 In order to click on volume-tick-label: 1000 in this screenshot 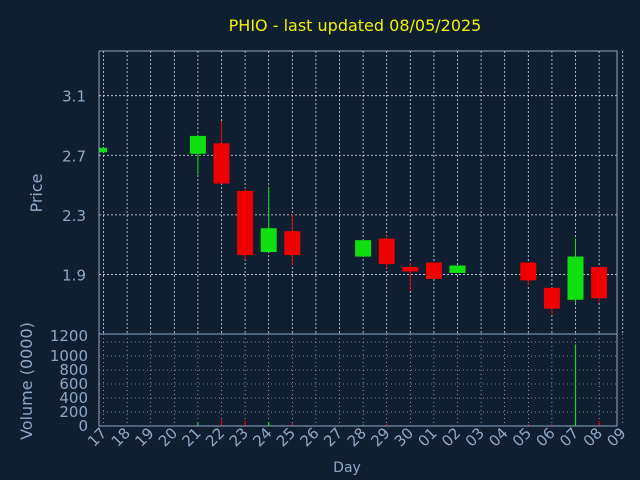, I will do `click(69, 356)`.